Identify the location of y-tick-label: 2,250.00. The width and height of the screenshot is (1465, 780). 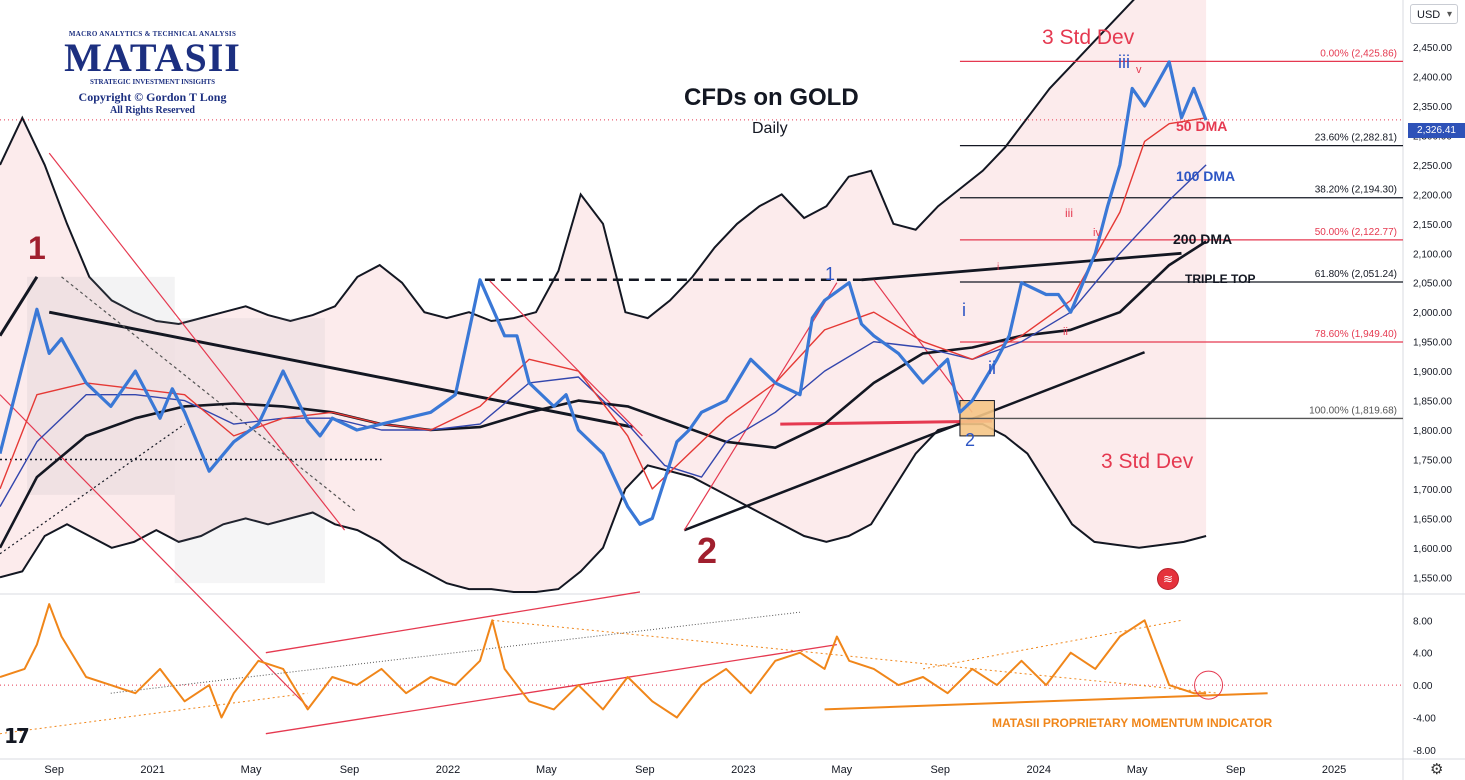
(1432, 166).